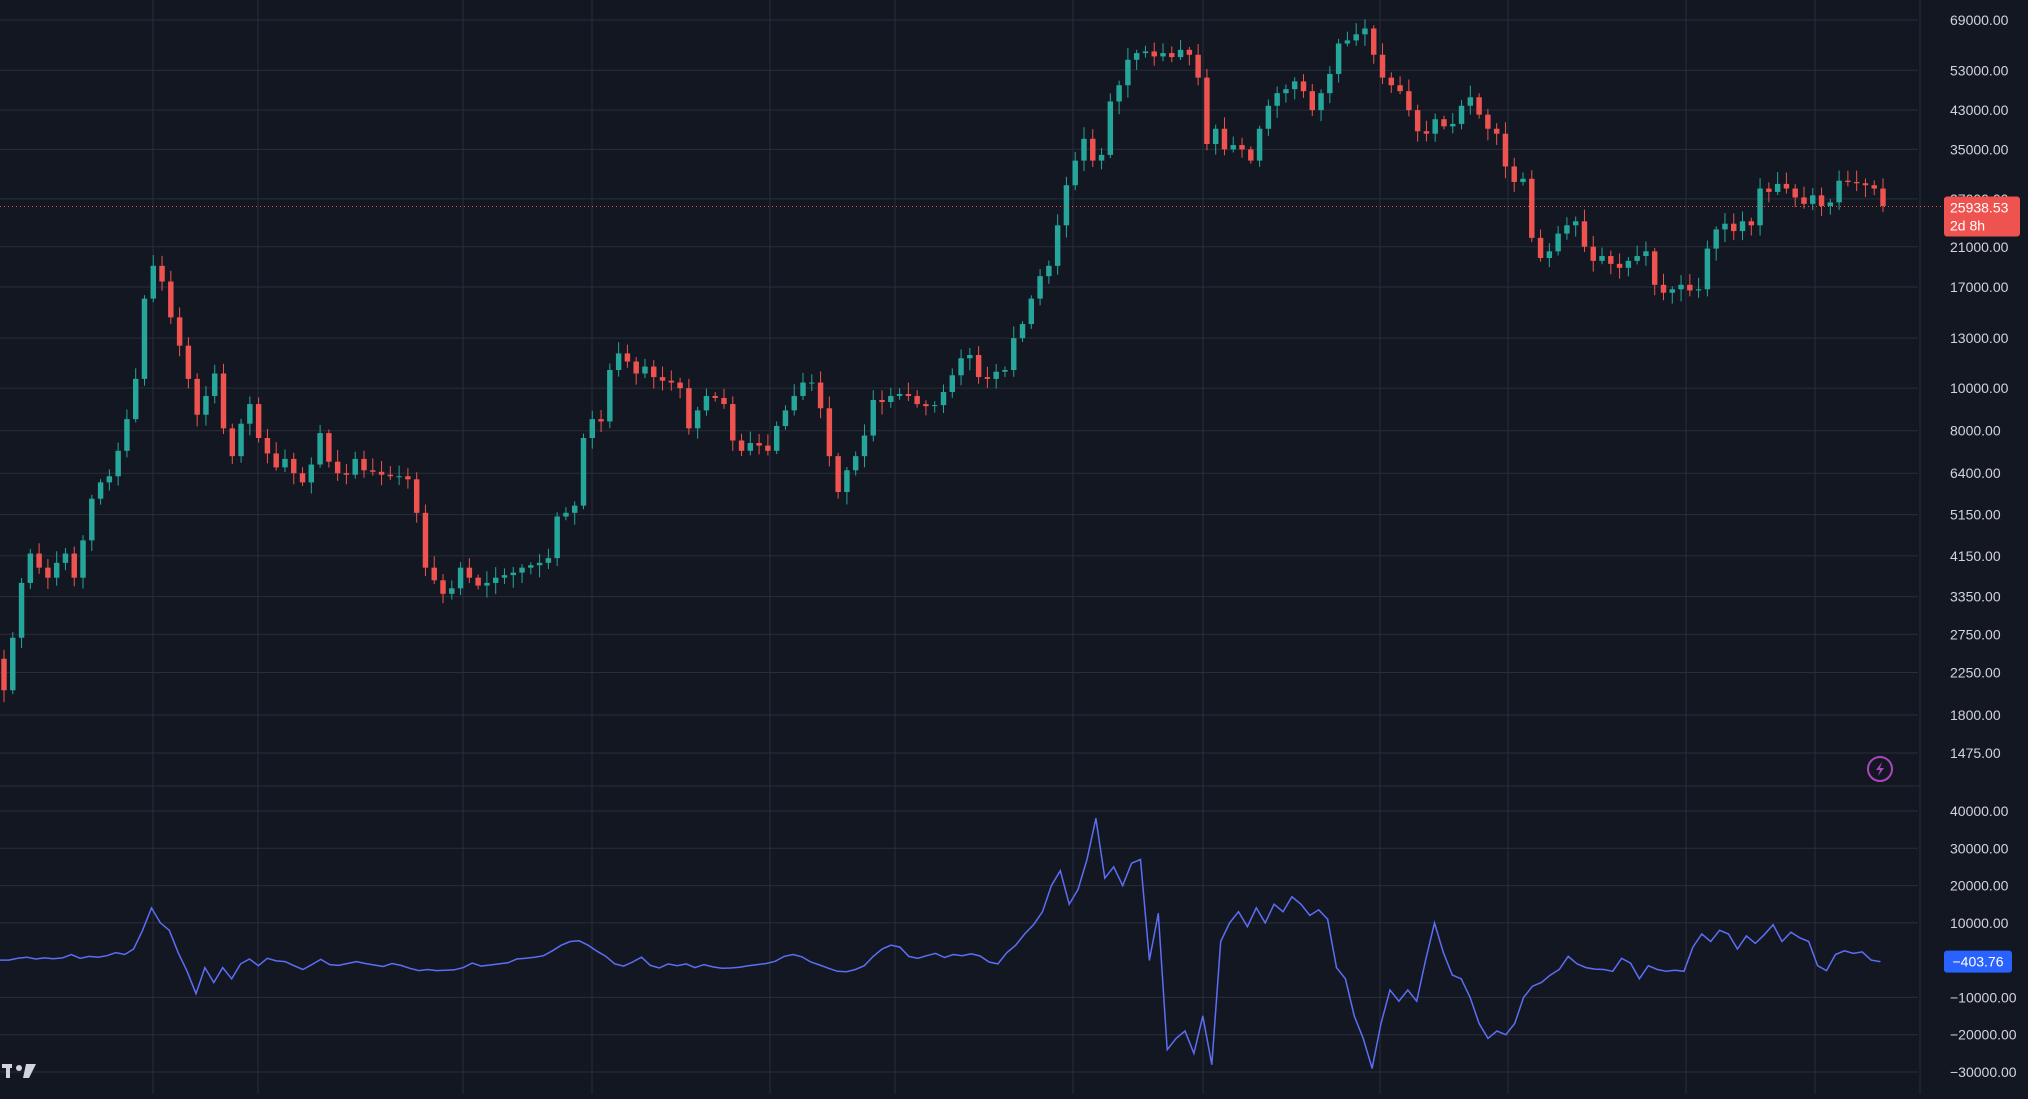 The image size is (2028, 1099). Describe the element at coordinates (1983, 997) in the screenshot. I see `indicator-axis-tick-label: −10000.00` at that location.